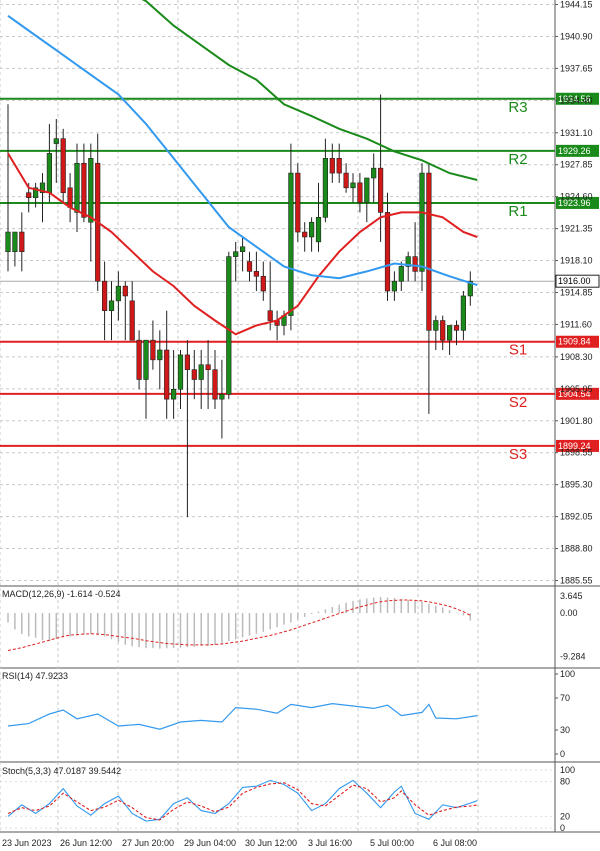  I want to click on stoch-line-d, so click(242, 801).